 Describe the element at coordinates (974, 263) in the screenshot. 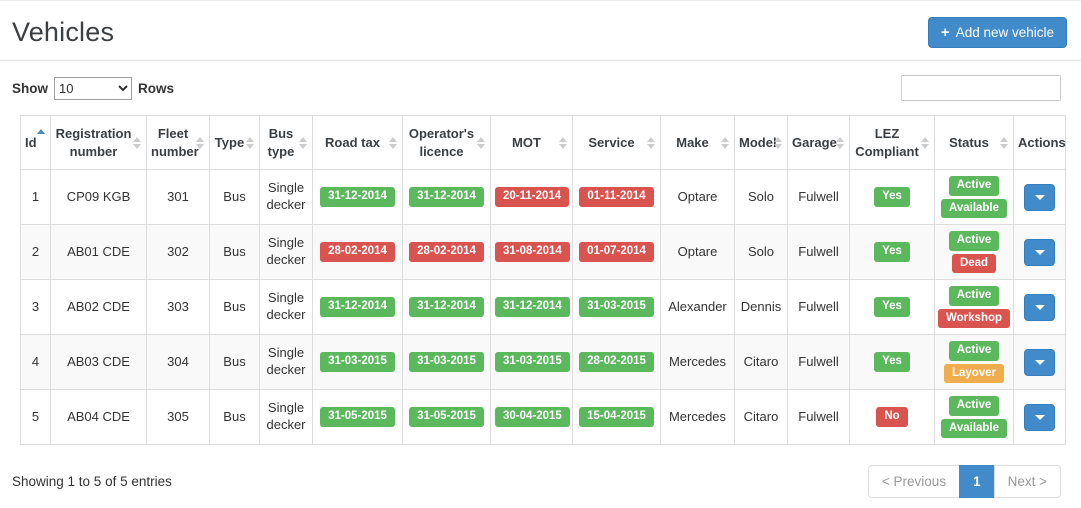

I see `status-badge: Dead` at that location.